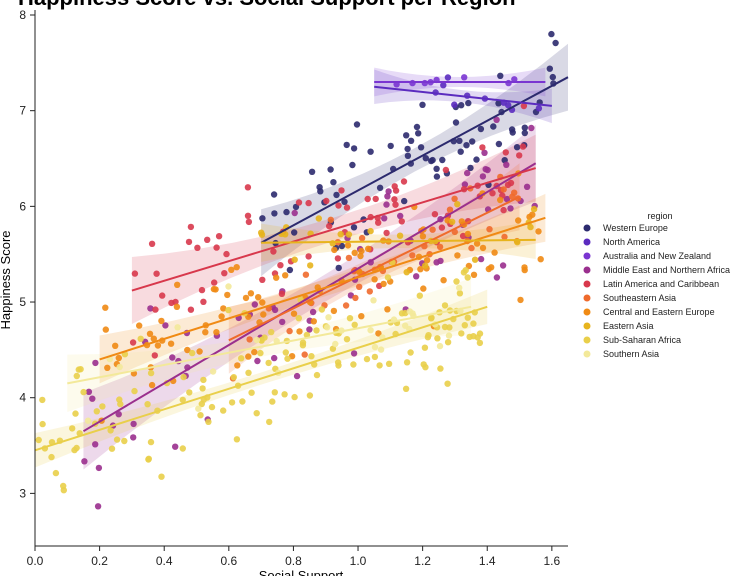 This screenshot has height=576, width=754. Describe the element at coordinates (587, 298) in the screenshot. I see `legend-marker-southeastern-asia` at that location.